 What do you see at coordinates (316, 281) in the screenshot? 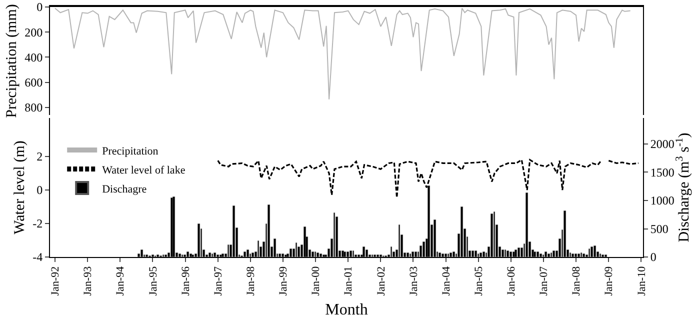
I see `x-tick-label: Jan-00` at bounding box center [316, 281].